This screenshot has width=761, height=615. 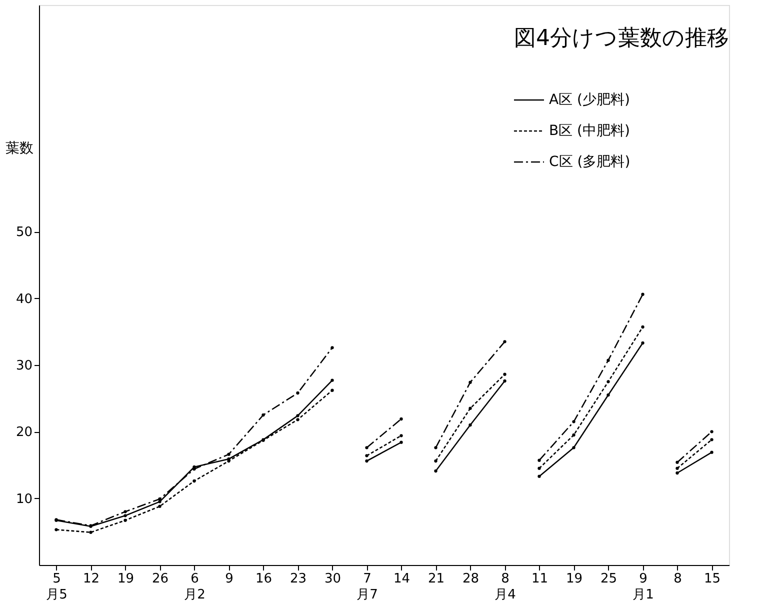 I want to click on x-tick-label: 21, so click(x=436, y=579).